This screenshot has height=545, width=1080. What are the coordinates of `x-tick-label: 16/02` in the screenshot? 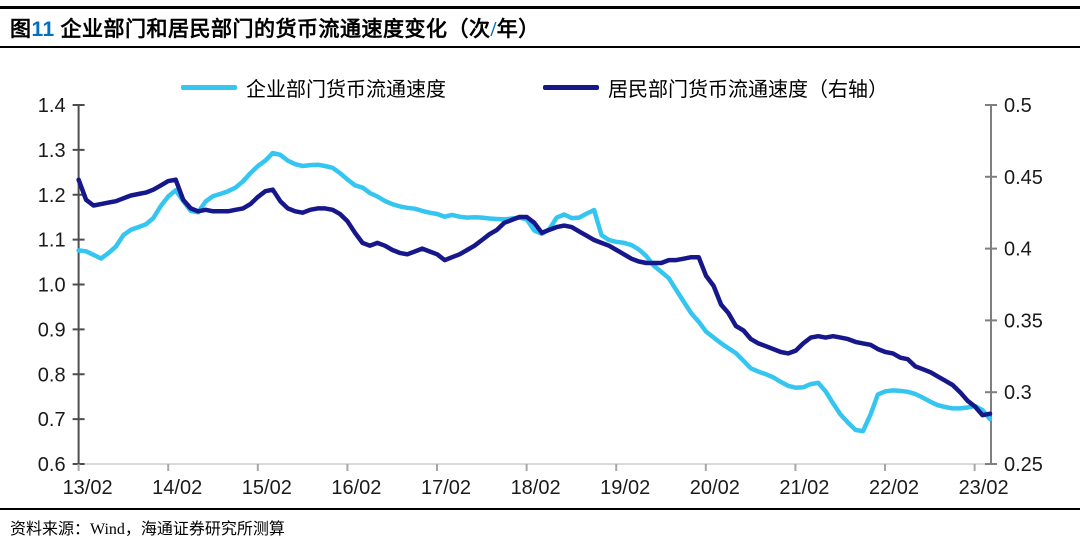 It's located at (356, 488).